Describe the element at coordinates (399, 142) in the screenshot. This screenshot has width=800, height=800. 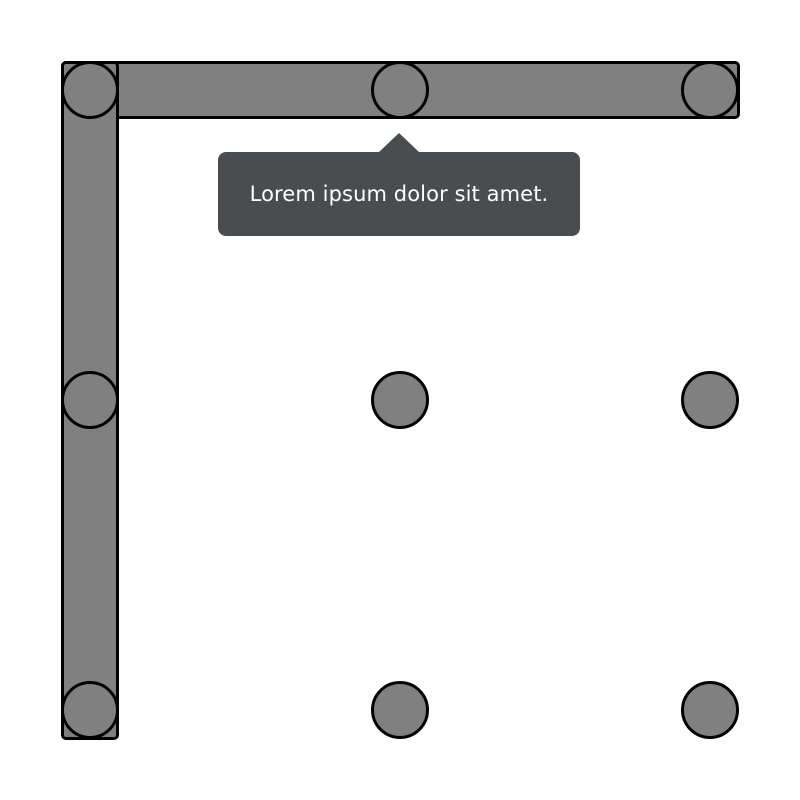
I see `tooltip-arrow` at that location.